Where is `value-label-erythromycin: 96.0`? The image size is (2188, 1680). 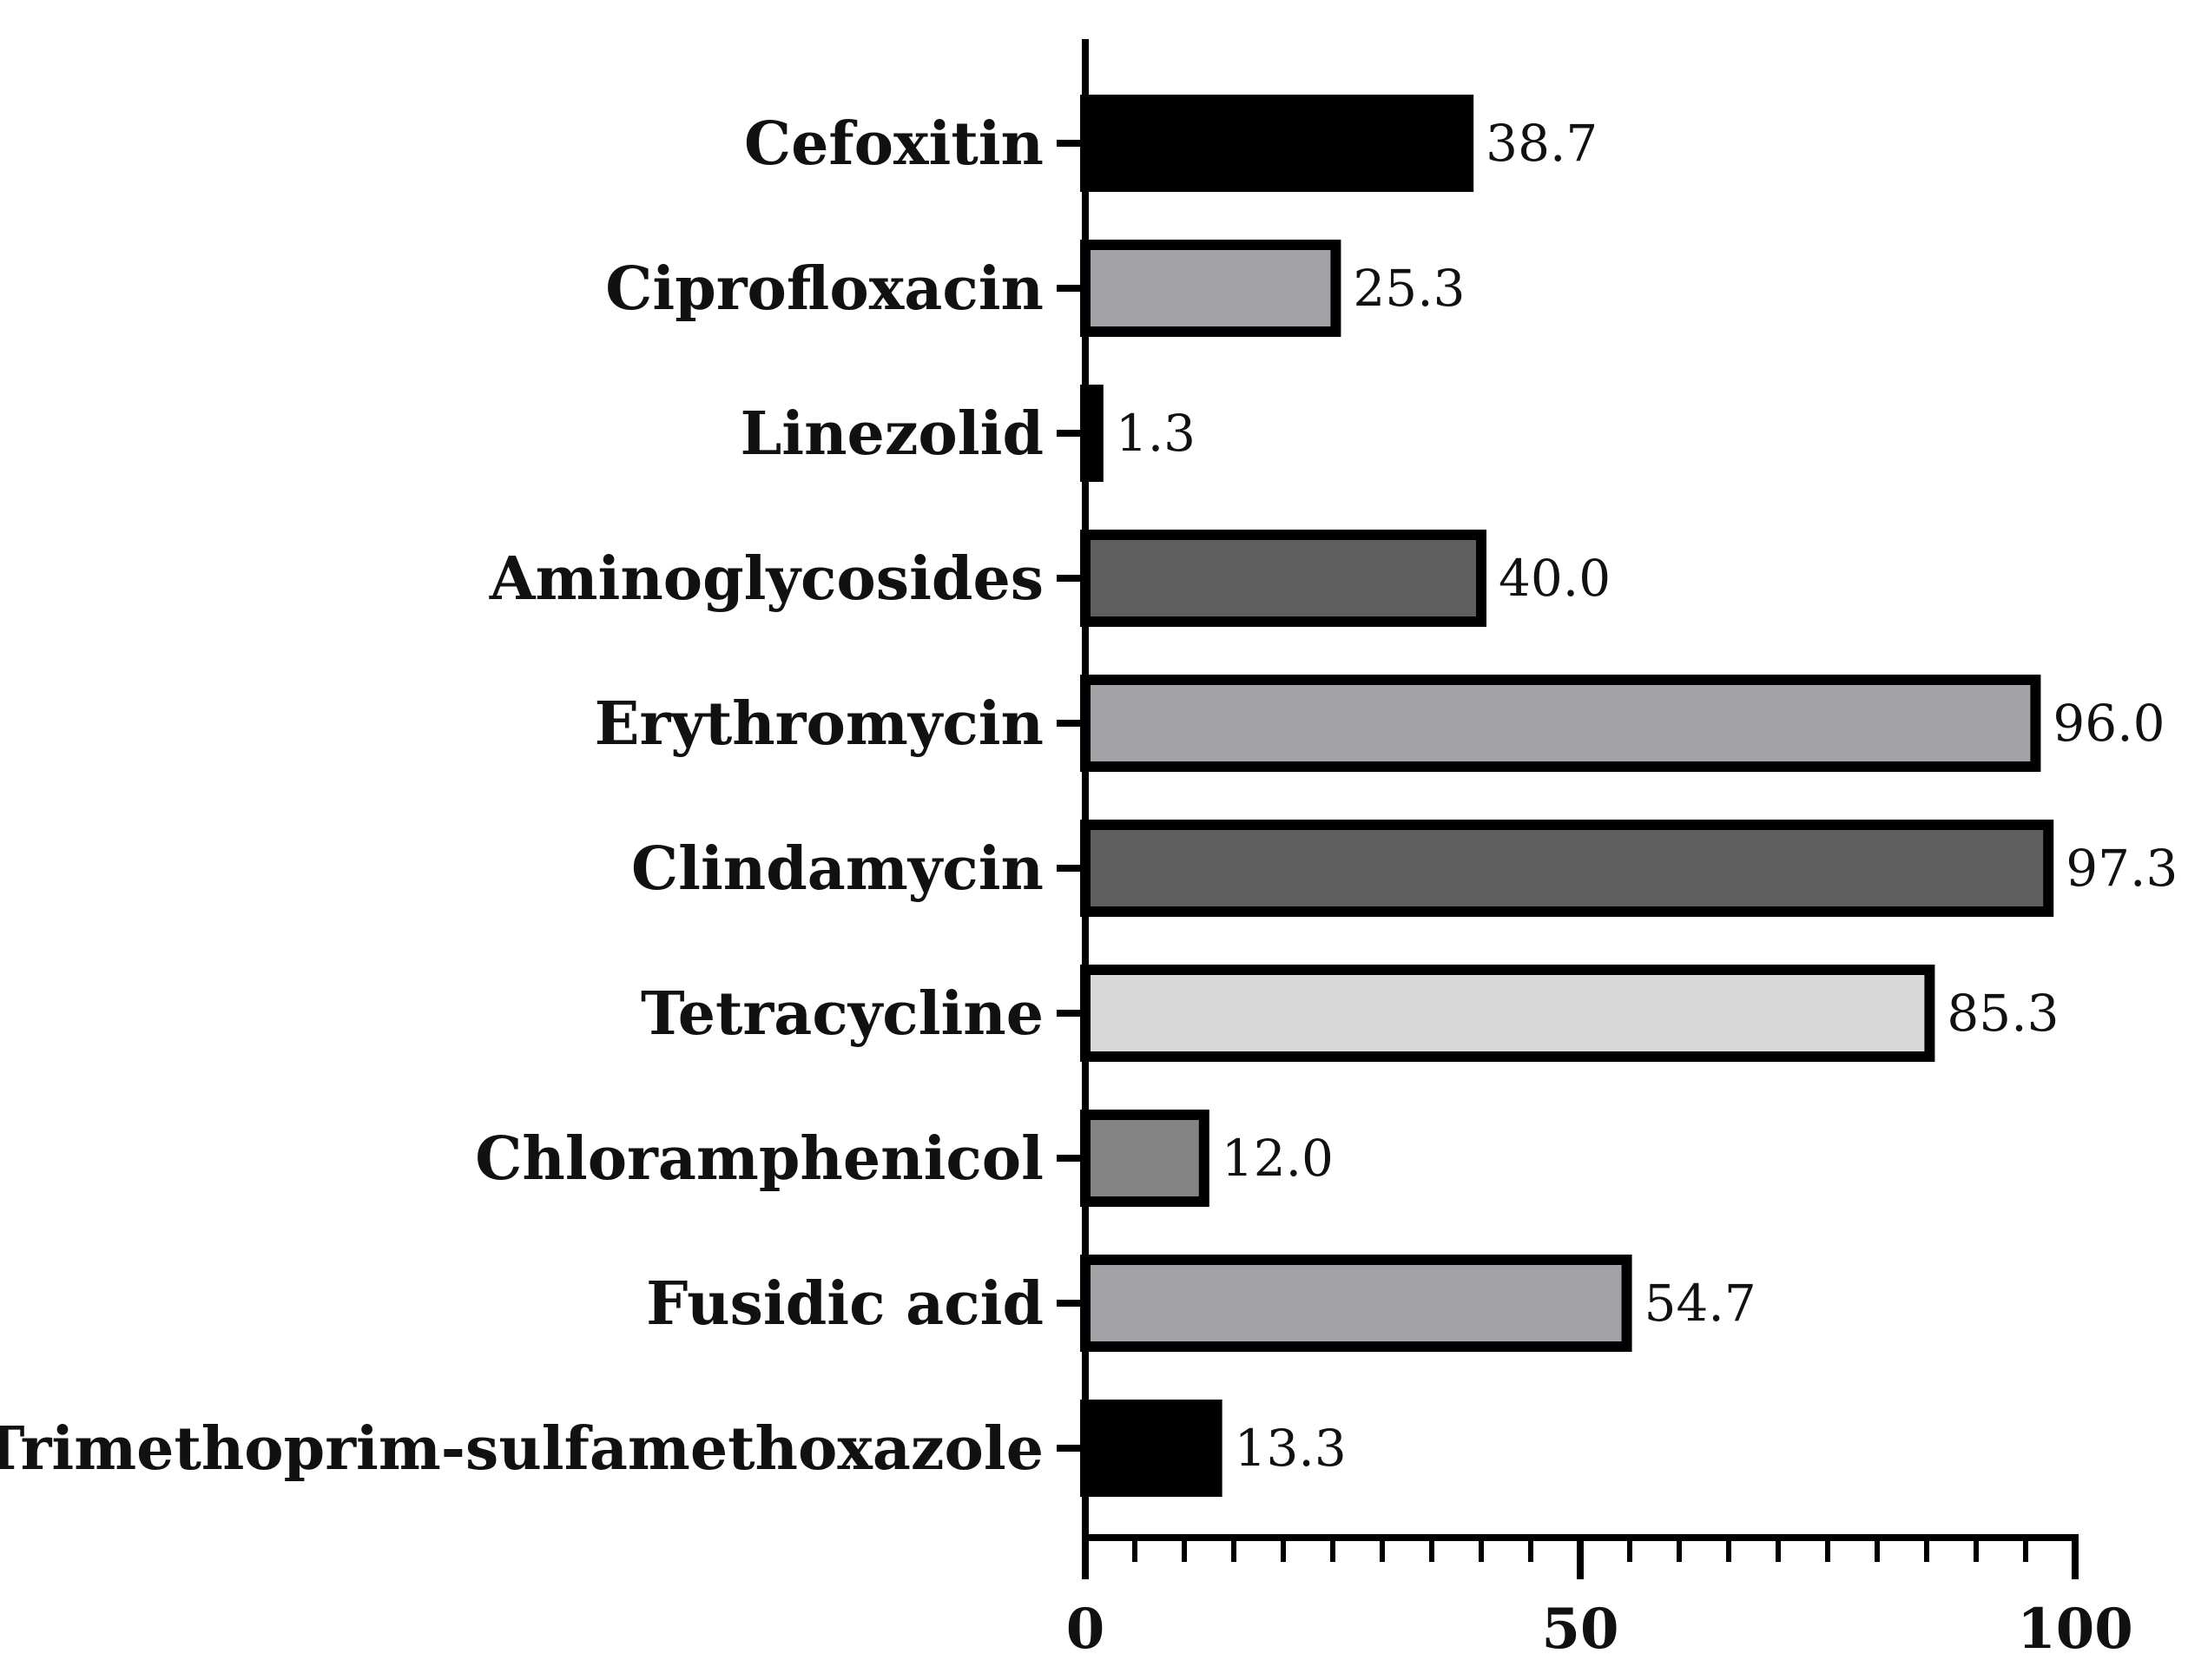 value-label-erythromycin: 96.0 is located at coordinates (2109, 723).